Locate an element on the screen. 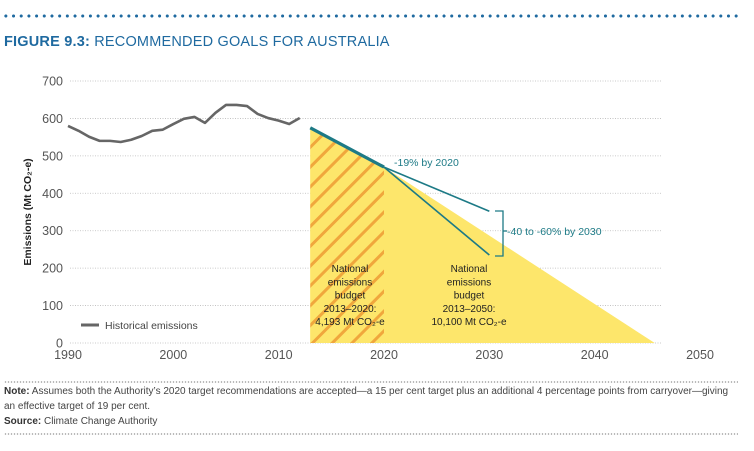 The height and width of the screenshot is (451, 754). x-tick-label: 2010 is located at coordinates (279, 355).